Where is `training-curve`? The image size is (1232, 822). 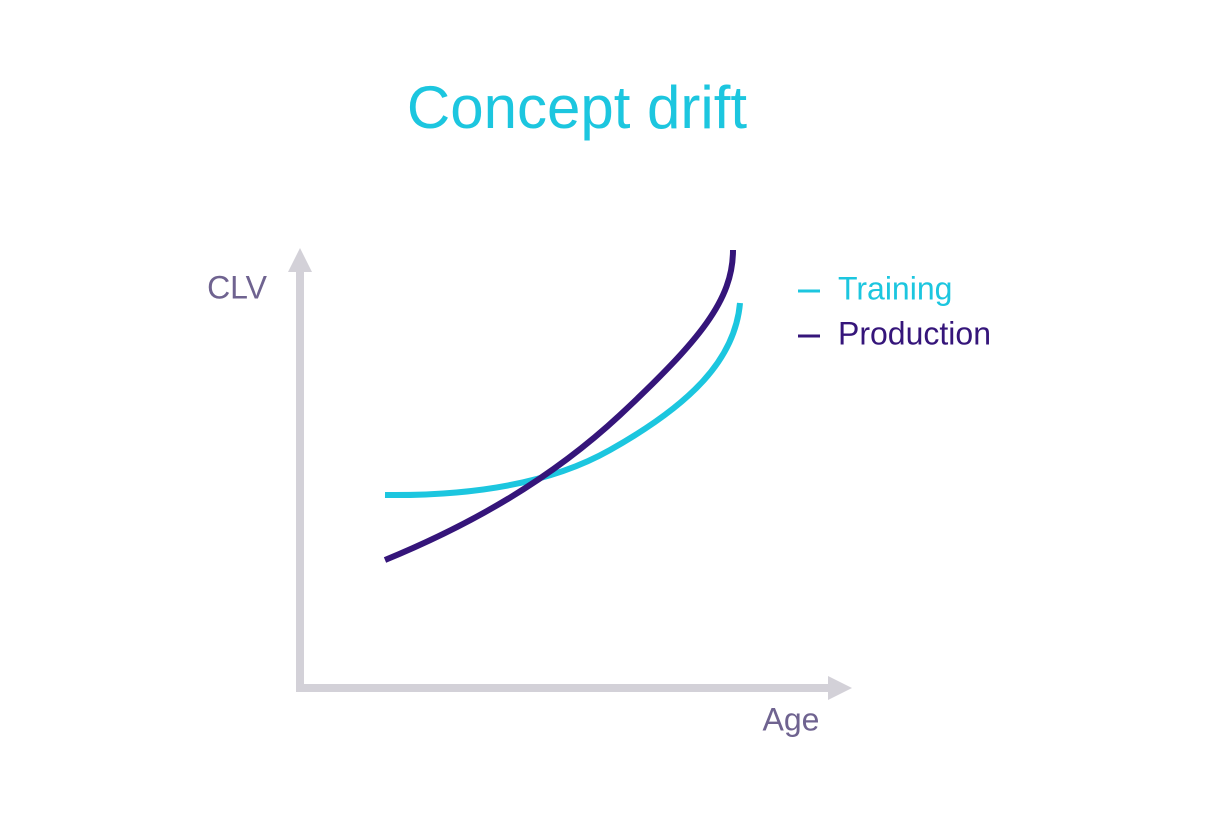
training-curve is located at coordinates (563, 400).